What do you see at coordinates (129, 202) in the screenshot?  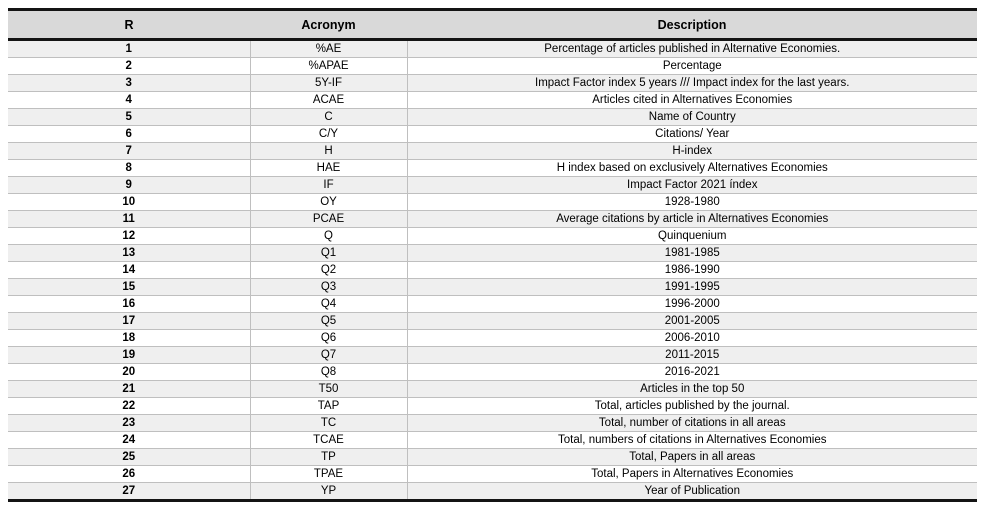 I see `rank-cell: 10` at bounding box center [129, 202].